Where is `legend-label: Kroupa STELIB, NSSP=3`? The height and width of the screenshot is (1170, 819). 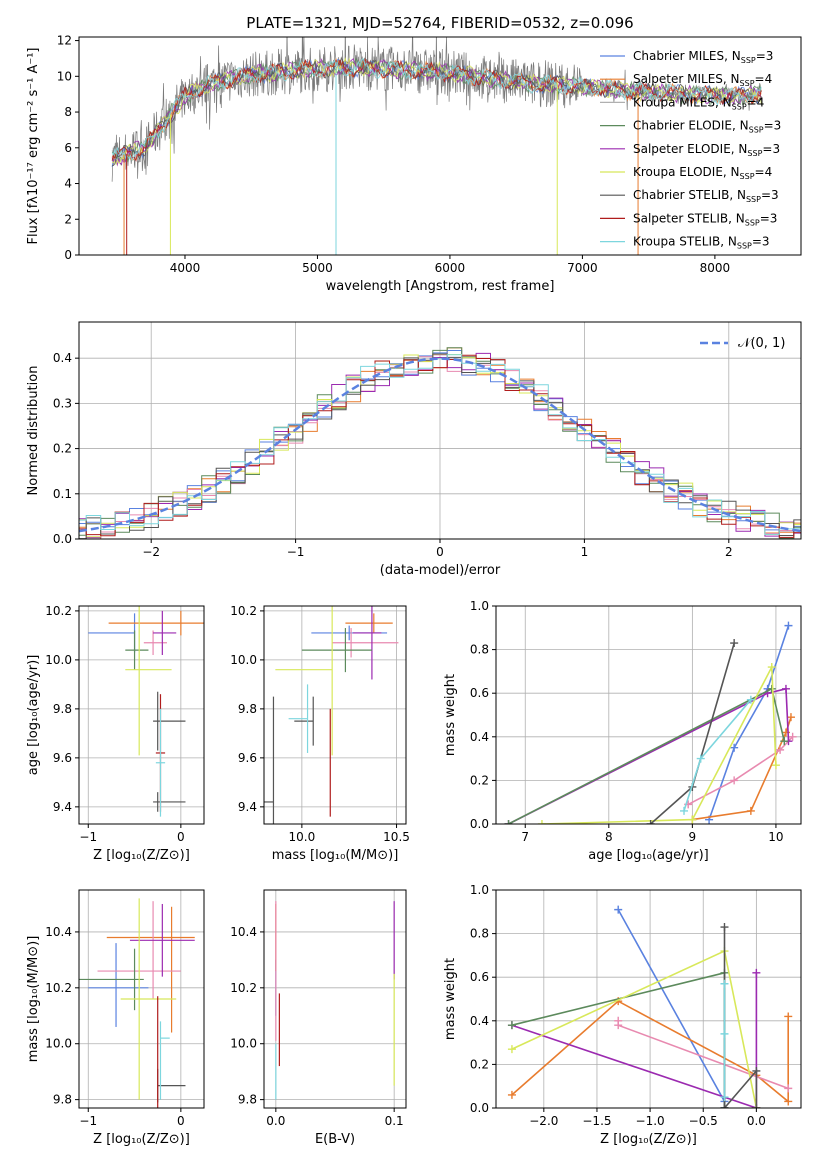
legend-label: Kroupa STELIB, NSSP=3 is located at coordinates (701, 243).